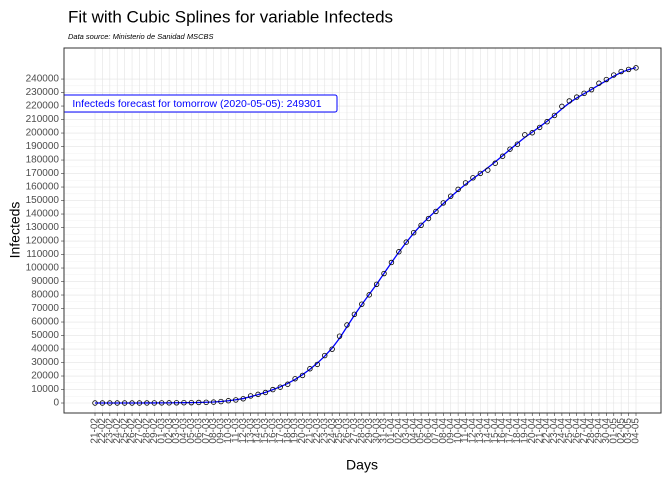  Describe the element at coordinates (102, 431) in the screenshot. I see `x-tick-label: 22-02` at that location.